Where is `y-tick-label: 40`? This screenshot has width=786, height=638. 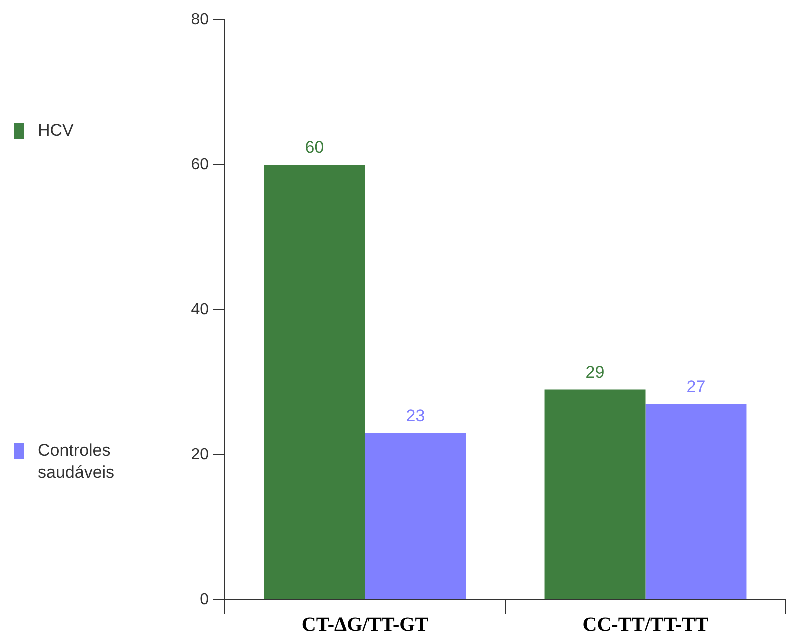 y-tick-label: 40 is located at coordinates (200, 309).